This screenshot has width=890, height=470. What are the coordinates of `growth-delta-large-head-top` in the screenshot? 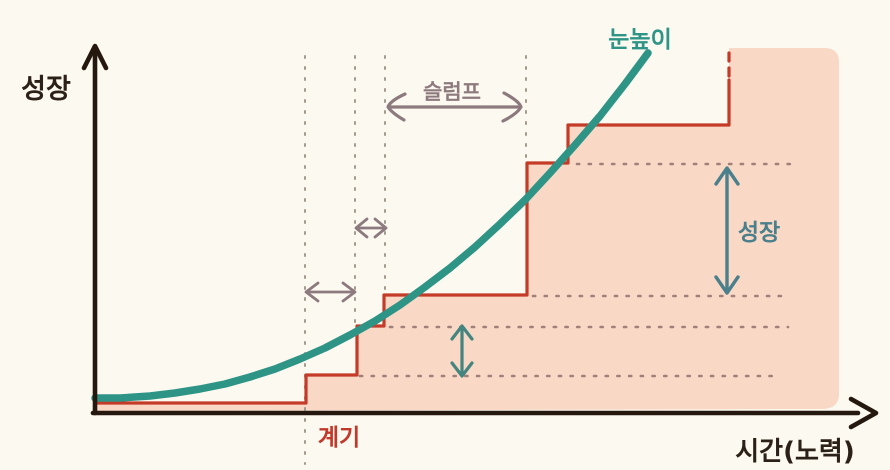 It's located at (727, 176).